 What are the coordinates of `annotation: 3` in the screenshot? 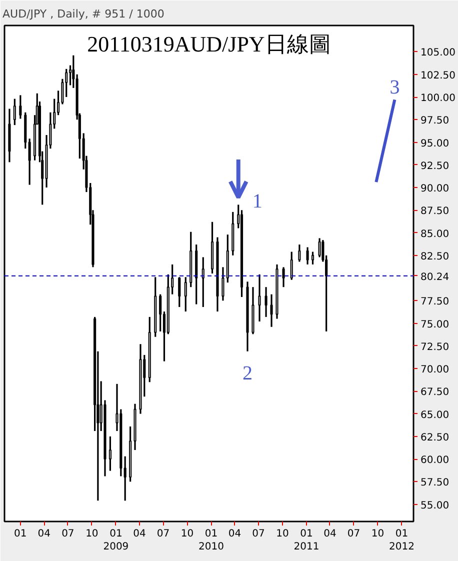 It's located at (395, 87).